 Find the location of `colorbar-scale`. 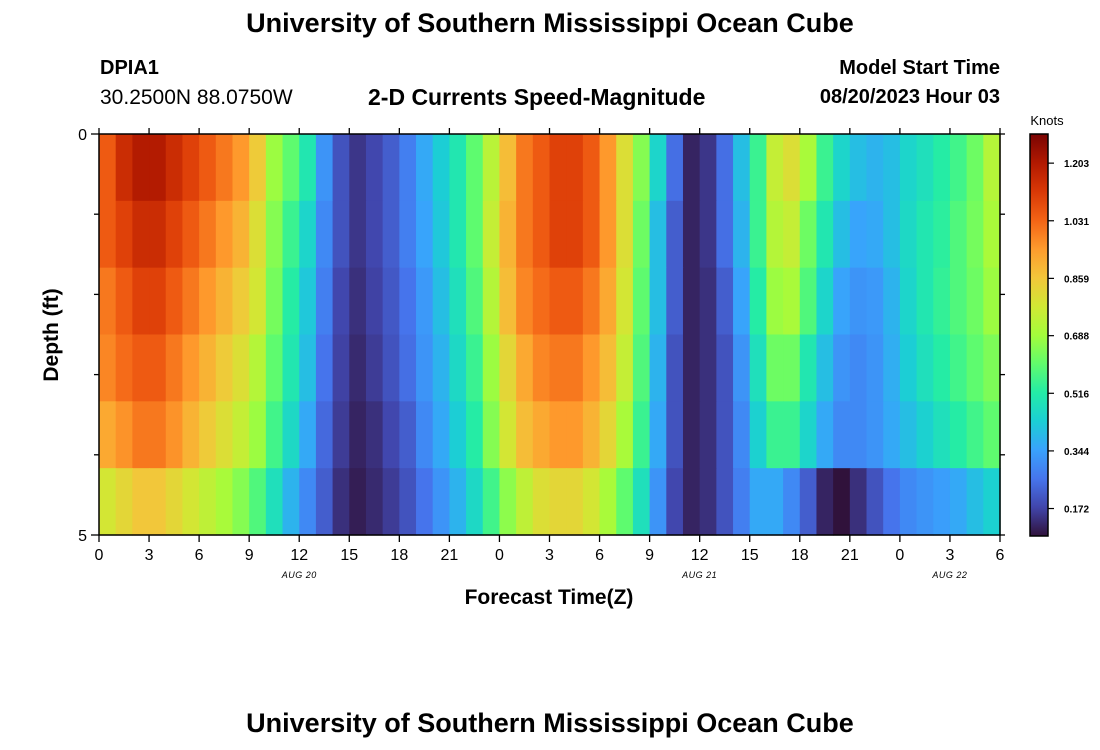

colorbar-scale is located at coordinates (1039, 335).